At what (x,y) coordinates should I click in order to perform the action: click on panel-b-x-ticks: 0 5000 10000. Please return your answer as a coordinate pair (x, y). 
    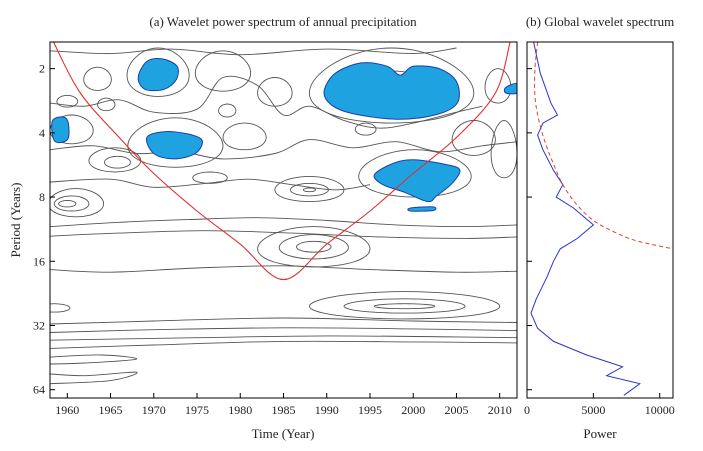
    Looking at the image, I should click on (599, 405).